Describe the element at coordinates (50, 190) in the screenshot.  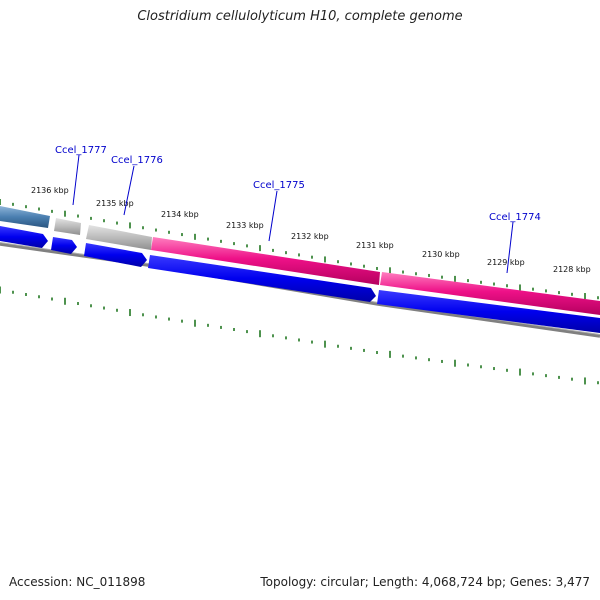
I see `tick-label-2136: 2136 kbp` at that location.